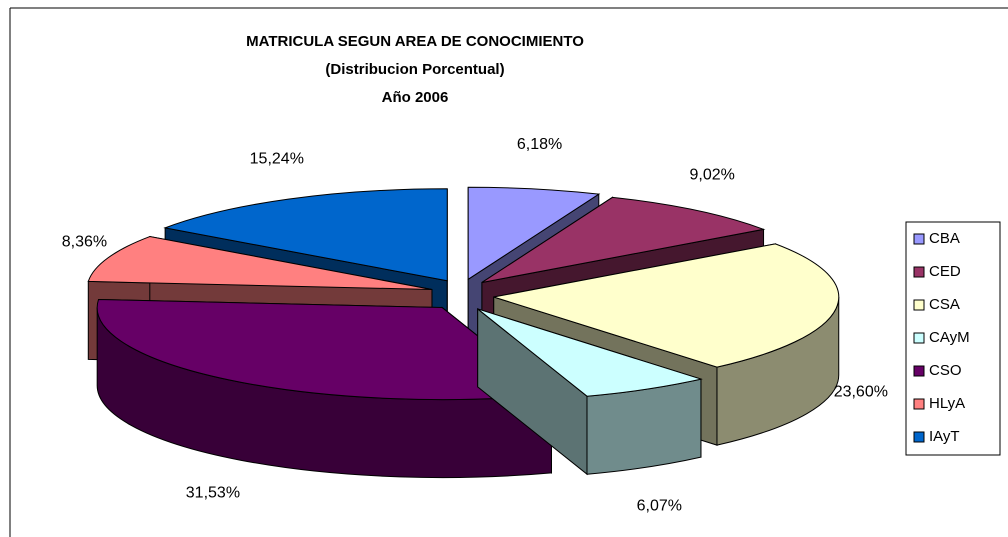  I want to click on legend-label: IAyT, so click(944, 436).